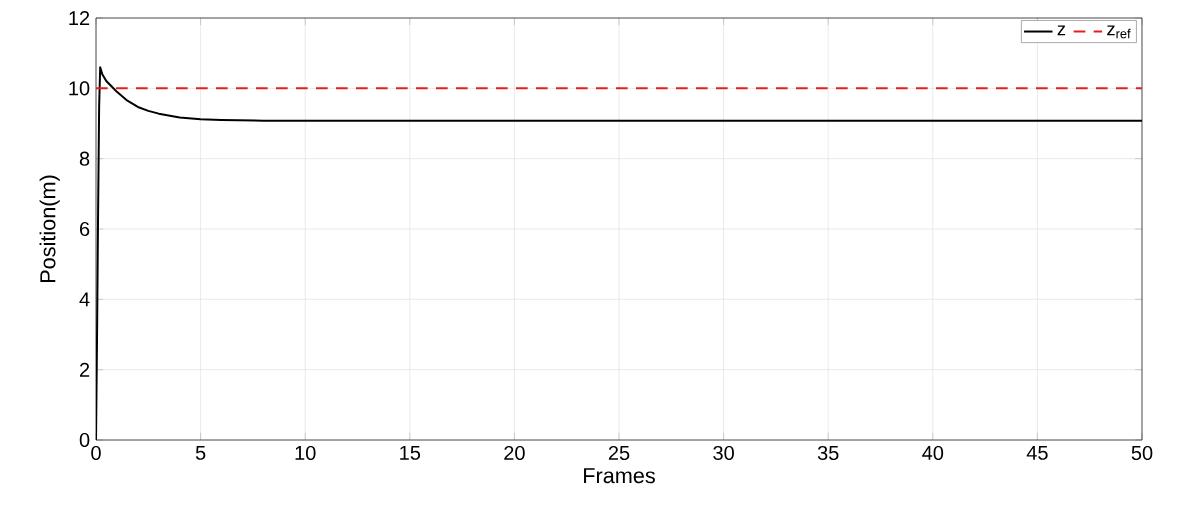 This screenshot has width=1187, height=524. Describe the element at coordinates (410, 452) in the screenshot. I see `x-tick-label: 15` at that location.